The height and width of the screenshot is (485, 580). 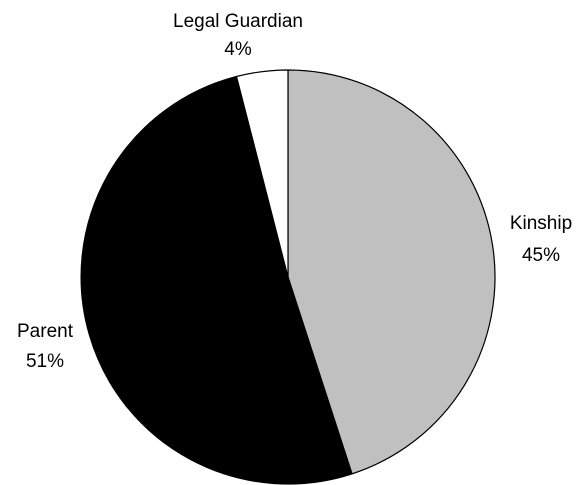 What do you see at coordinates (238, 49) in the screenshot?
I see `slice-value-legal-guardian: 4%` at bounding box center [238, 49].